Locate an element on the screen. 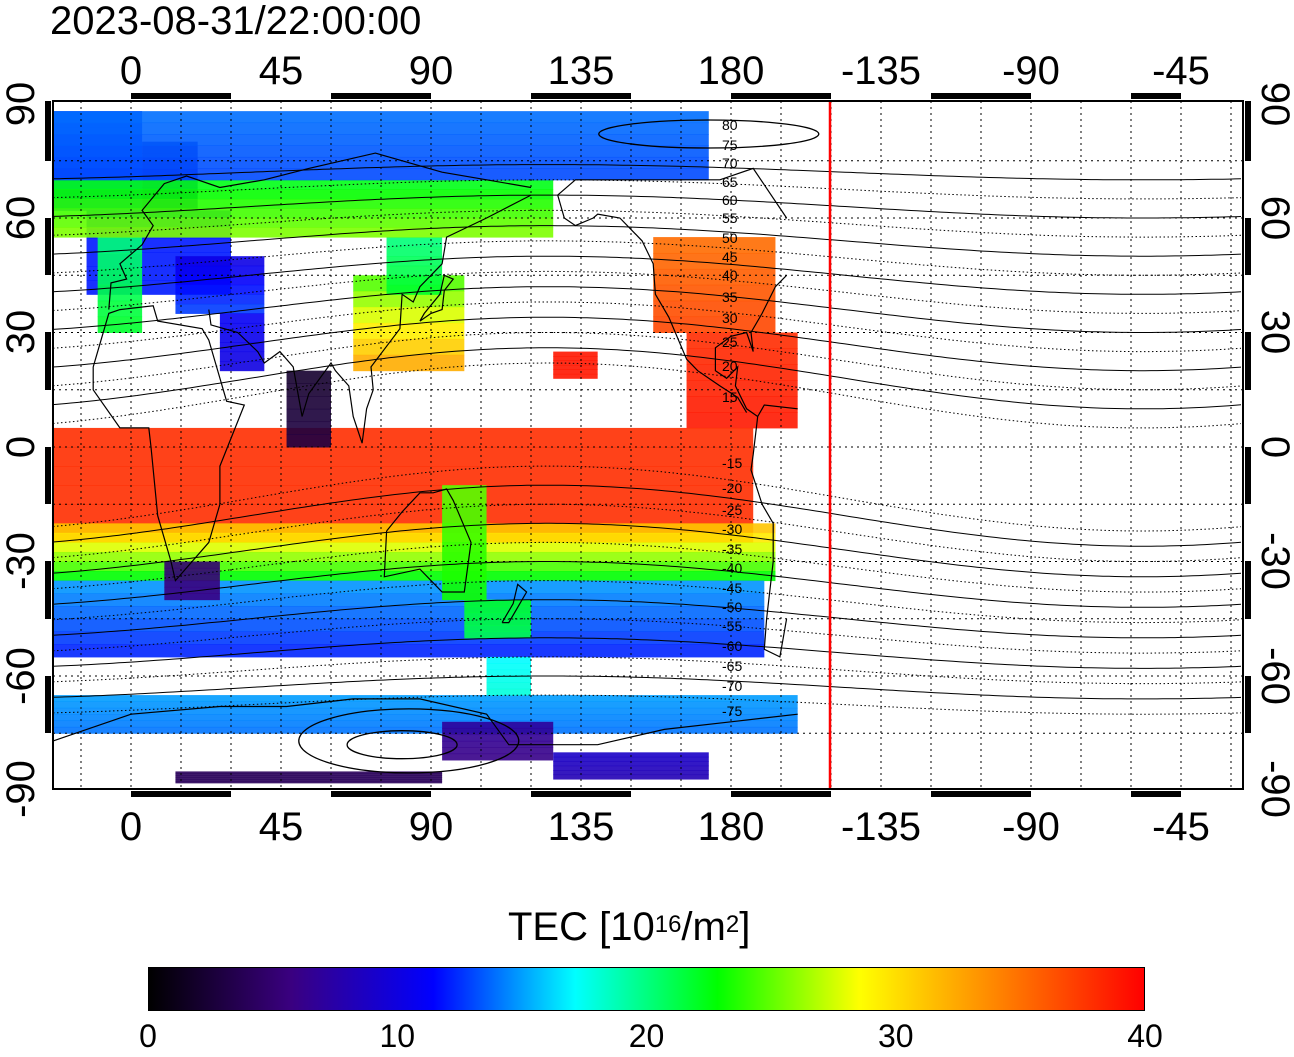 This screenshot has height=1057, width=1294. y-tick-left: 0 is located at coordinates (21, 447).